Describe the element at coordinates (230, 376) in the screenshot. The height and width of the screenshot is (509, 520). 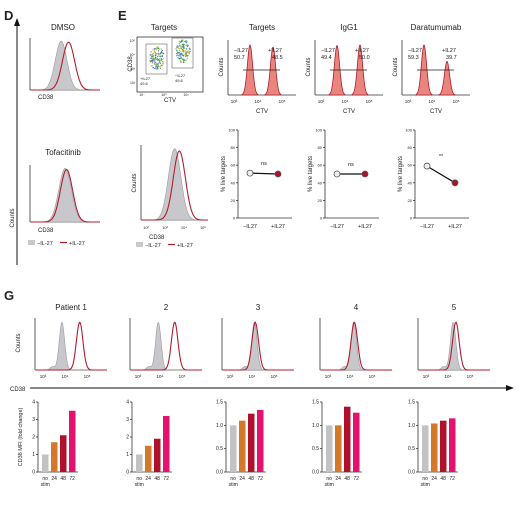
I see `g-hist-3-xtick: 10³` at that location.